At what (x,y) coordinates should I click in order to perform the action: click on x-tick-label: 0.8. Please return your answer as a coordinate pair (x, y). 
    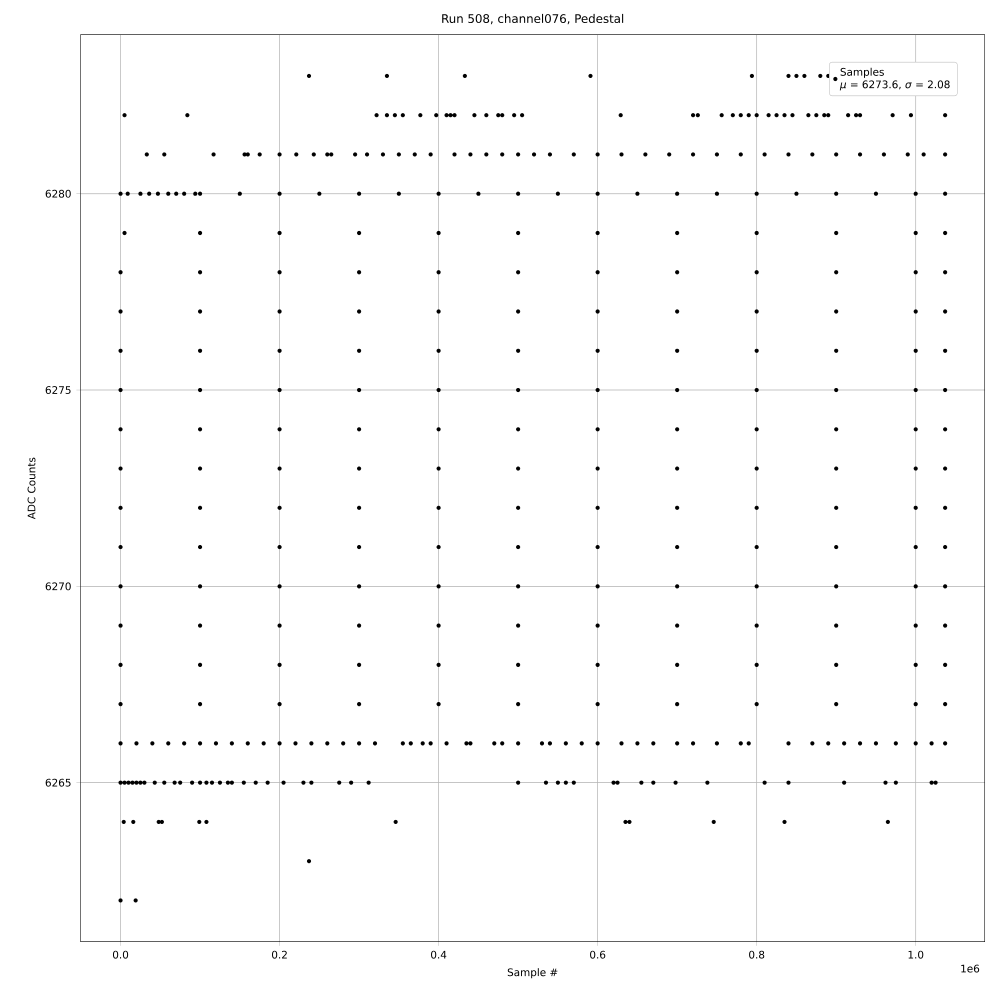
    Looking at the image, I should click on (756, 954).